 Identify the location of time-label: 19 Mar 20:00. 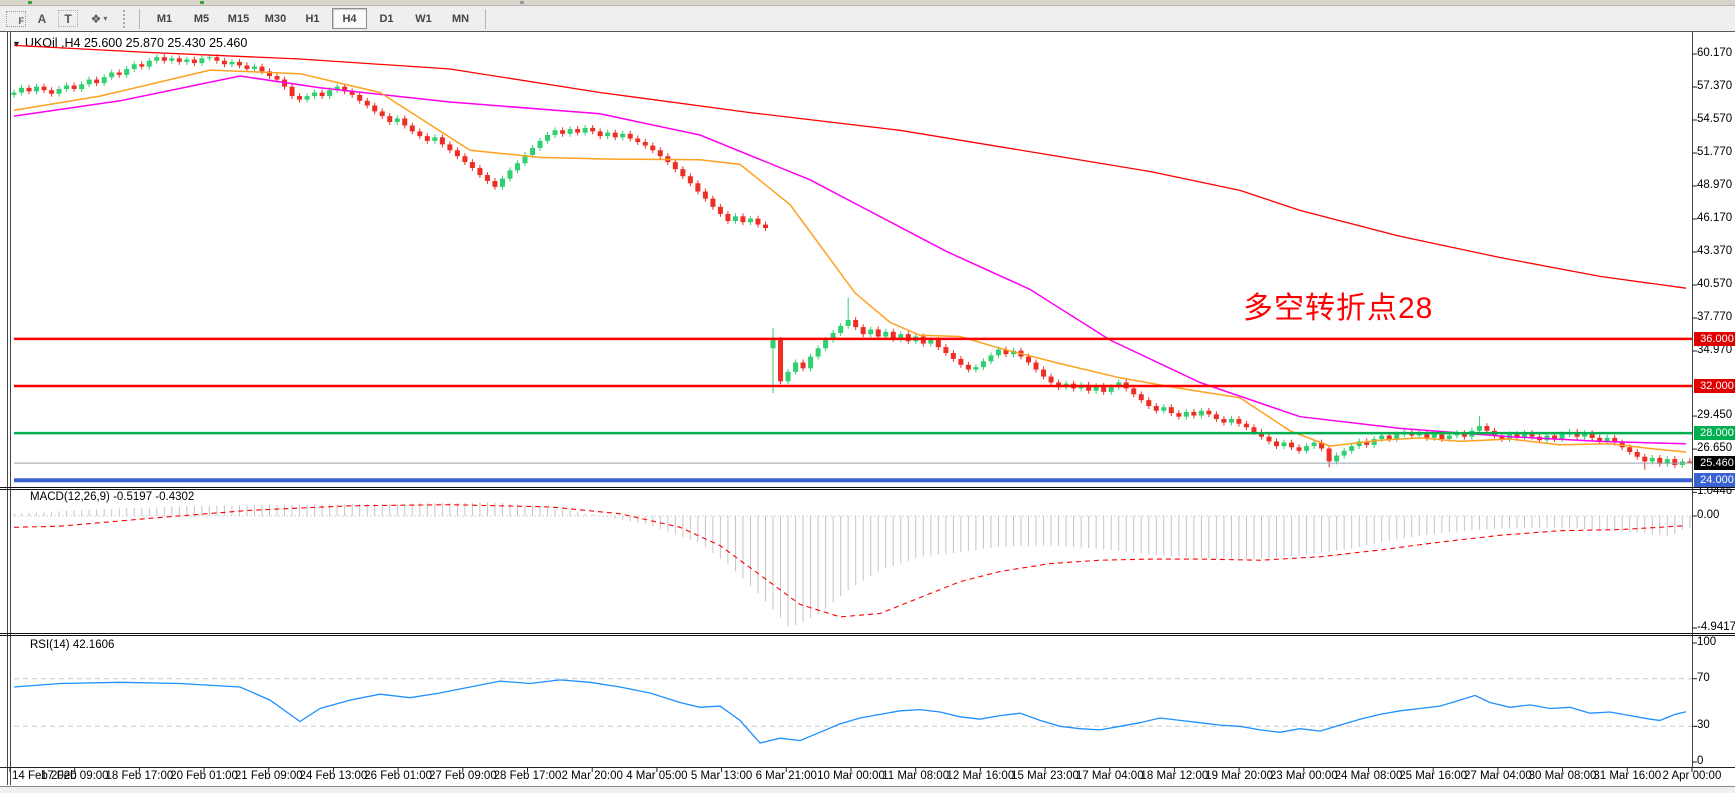
(1239, 776).